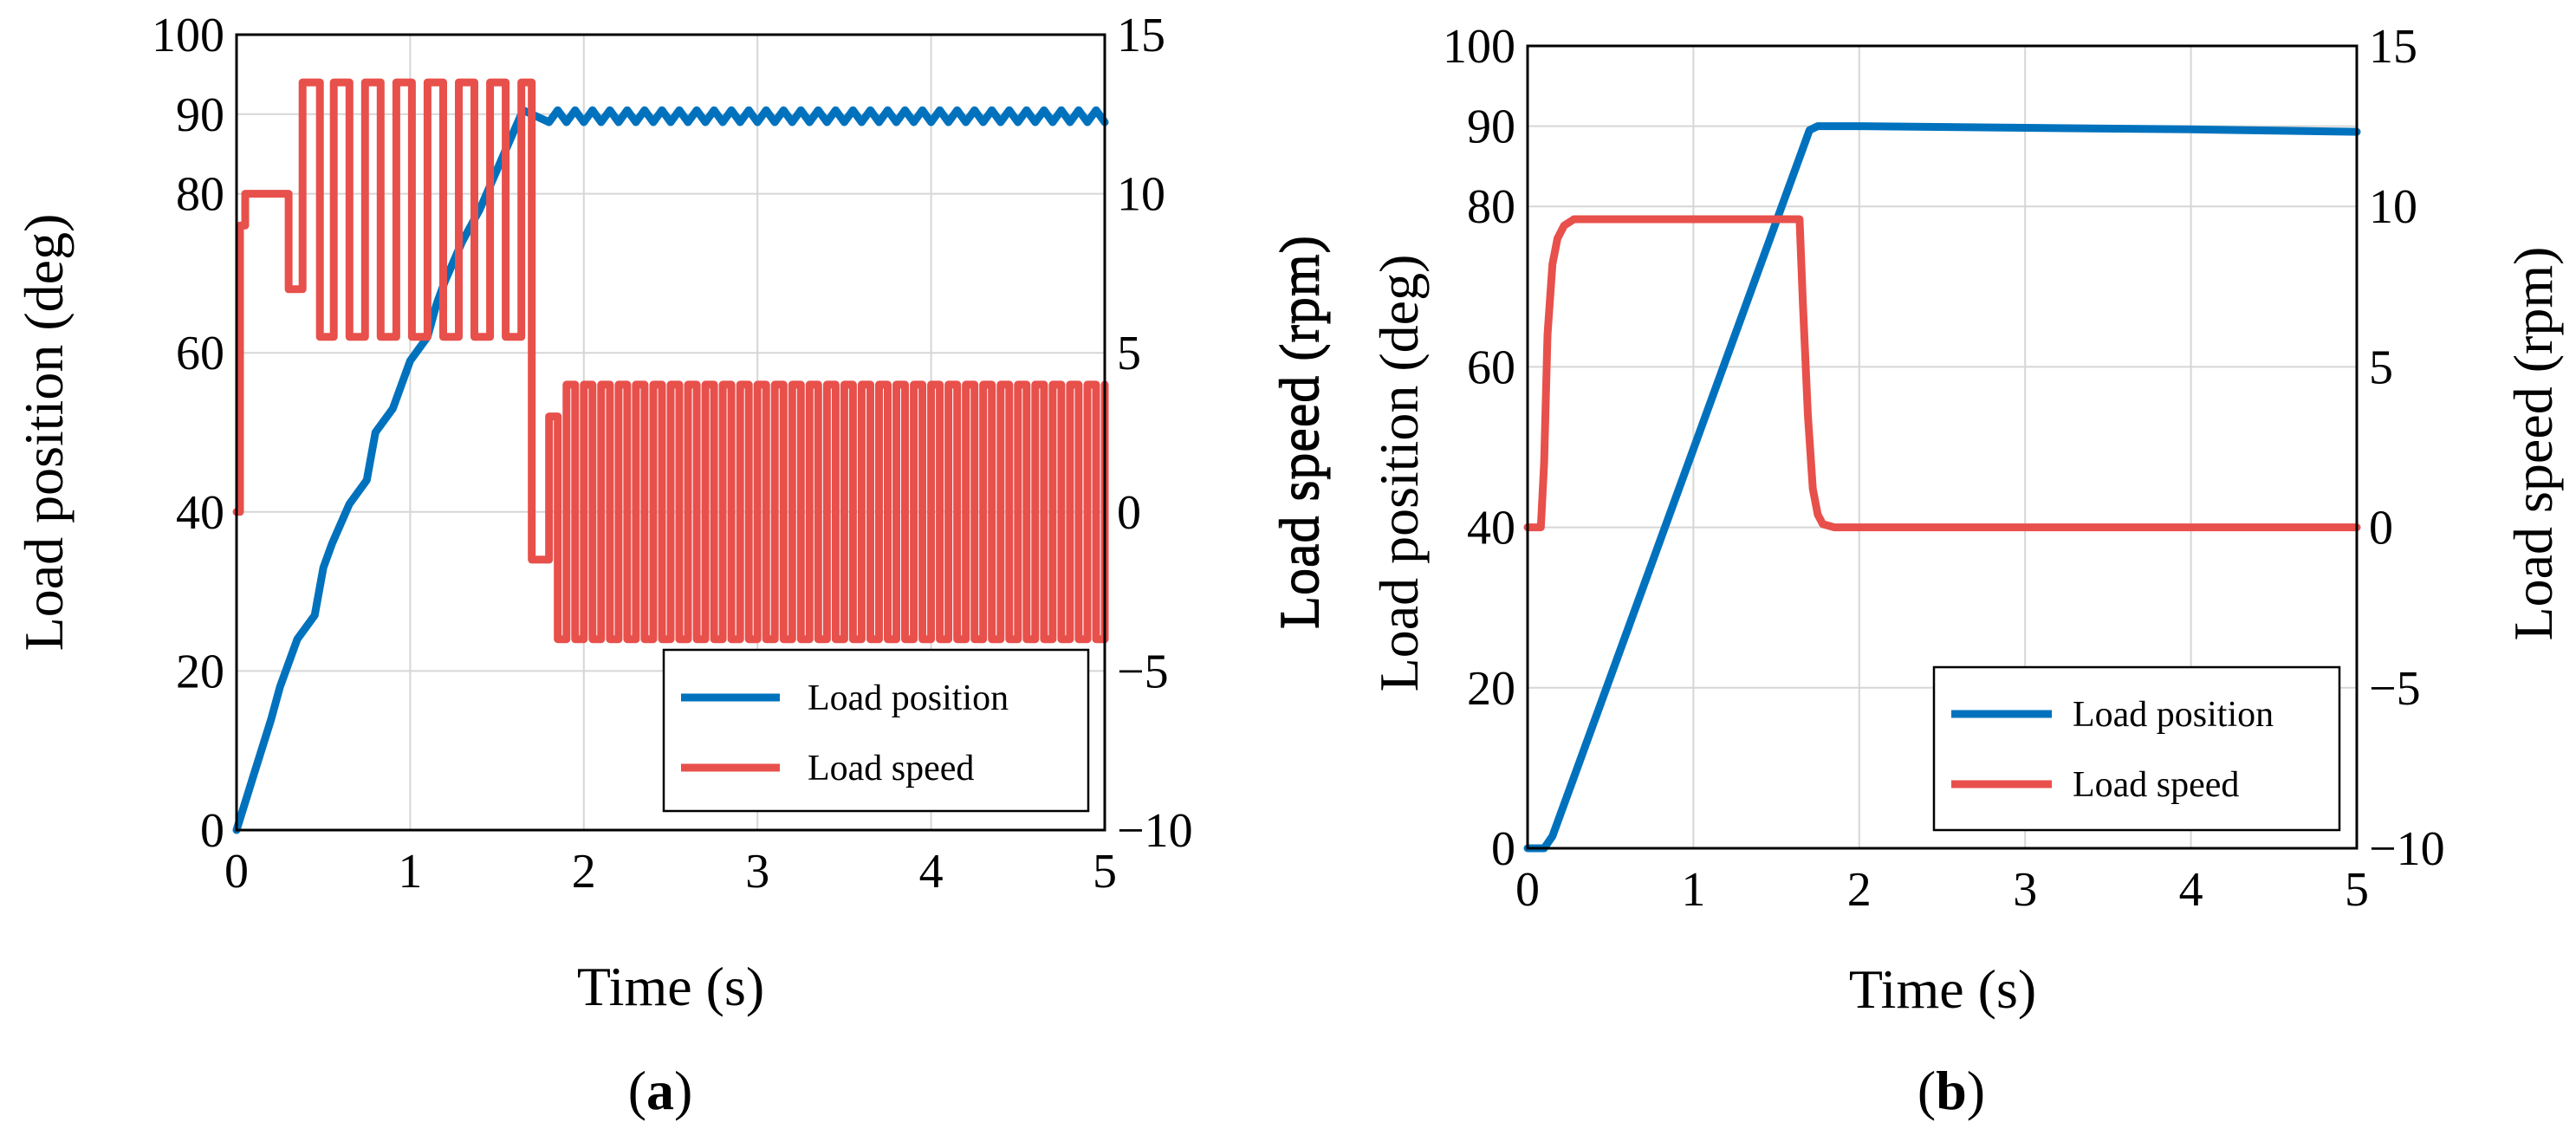  What do you see at coordinates (637, 1090) in the screenshot?
I see `caption-open-a: (` at bounding box center [637, 1090].